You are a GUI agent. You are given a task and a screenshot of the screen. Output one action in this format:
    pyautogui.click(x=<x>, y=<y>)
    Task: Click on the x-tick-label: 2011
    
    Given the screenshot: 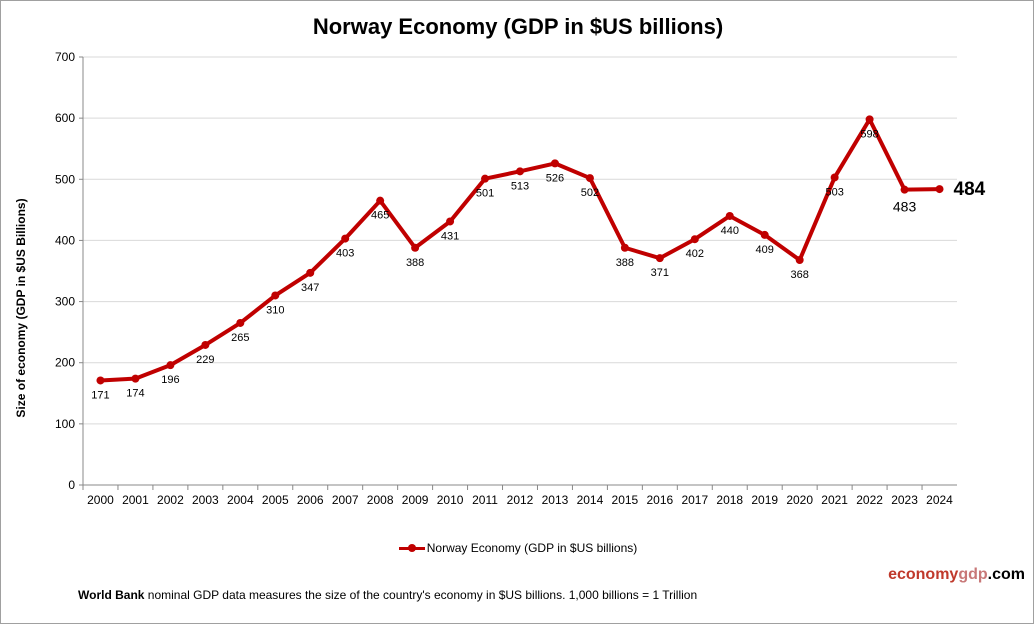 What is the action you would take?
    pyautogui.click(x=485, y=500)
    